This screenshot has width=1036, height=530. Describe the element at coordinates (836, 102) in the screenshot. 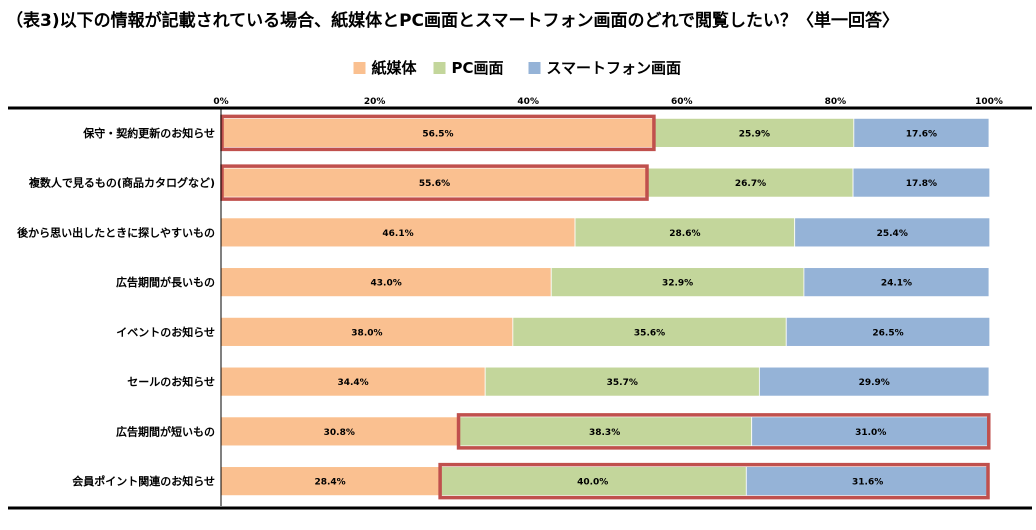

I see `x-tick-label-4: 80%` at that location.